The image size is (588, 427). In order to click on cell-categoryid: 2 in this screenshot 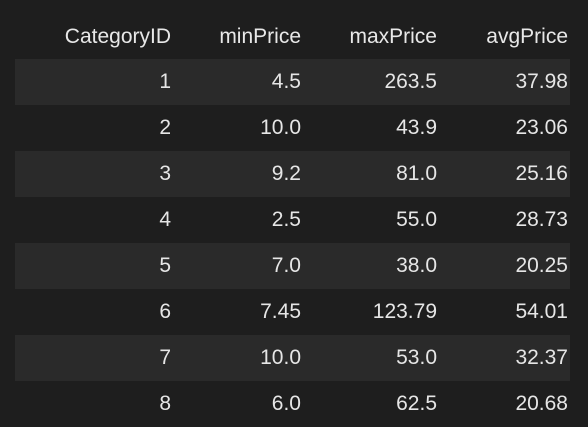, I will do `click(165, 127)`.